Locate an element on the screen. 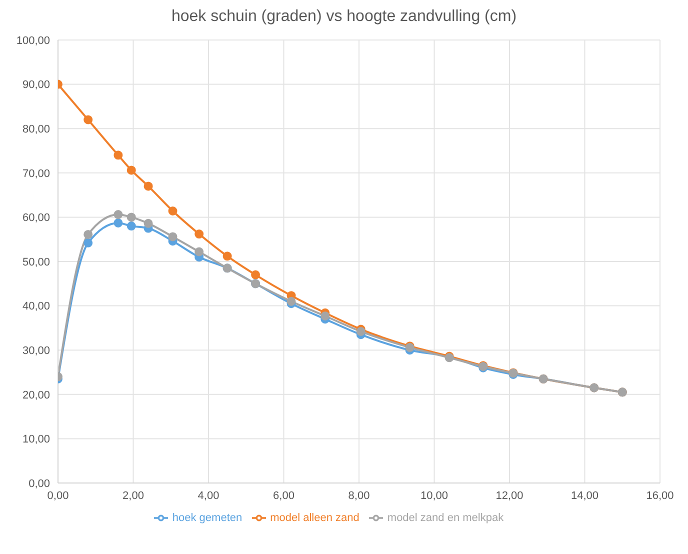 The width and height of the screenshot is (688, 554). y-tick-label: 40,00 is located at coordinates (36, 306).